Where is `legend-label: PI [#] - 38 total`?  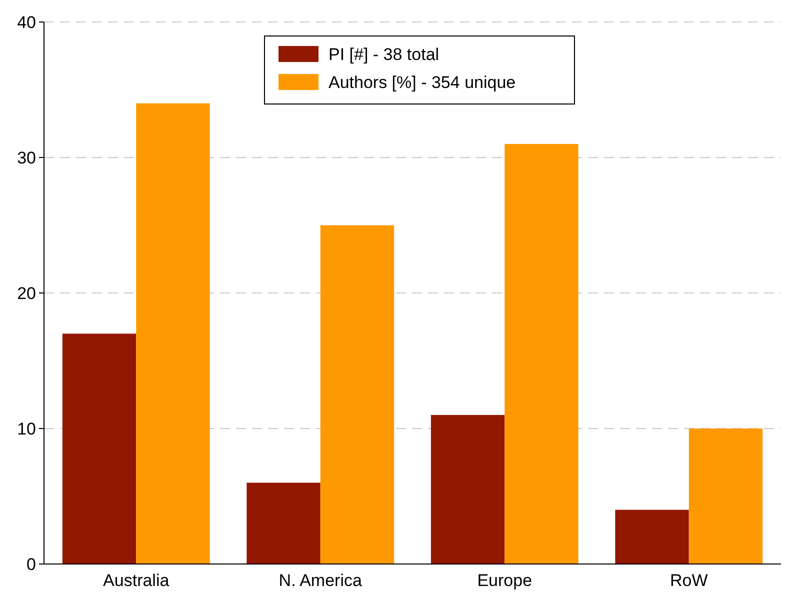
legend-label: PI [#] - 38 total is located at coordinates (384, 54).